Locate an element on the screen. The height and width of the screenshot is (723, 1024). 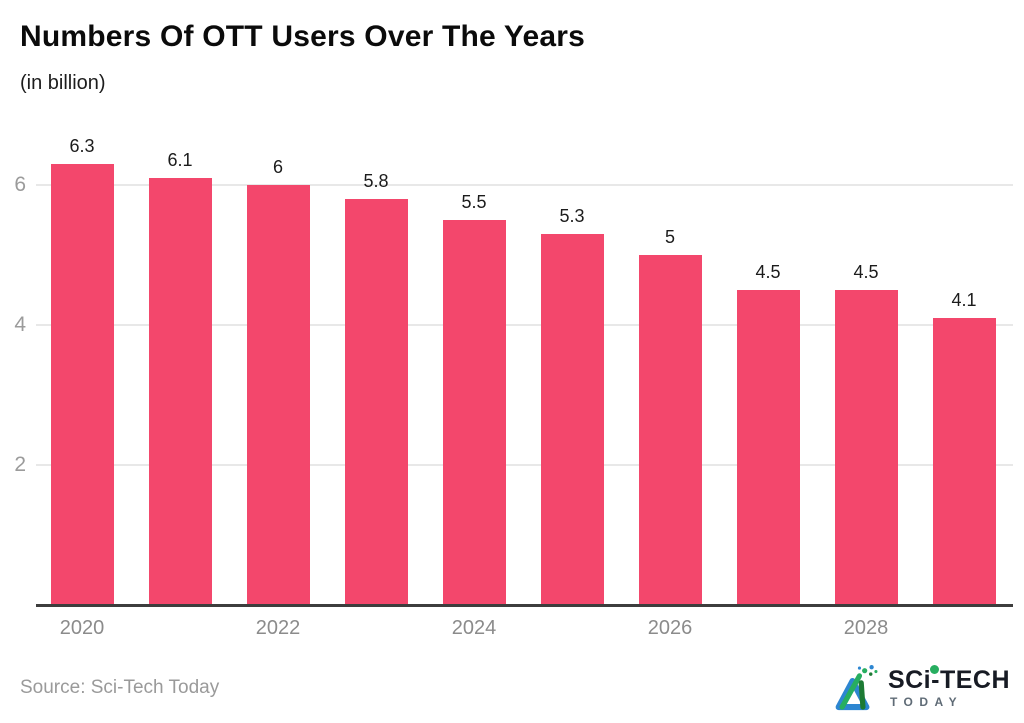
bar-value-label: 6 is located at coordinates (277, 166).